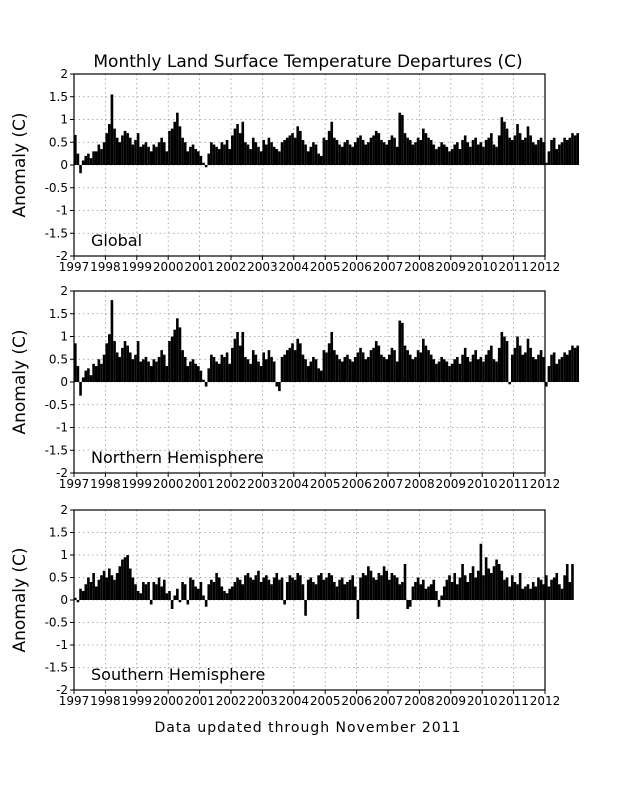 This screenshot has width=618, height=800. I want to click on y-axis-label: Anomaly (C), so click(20, 164).